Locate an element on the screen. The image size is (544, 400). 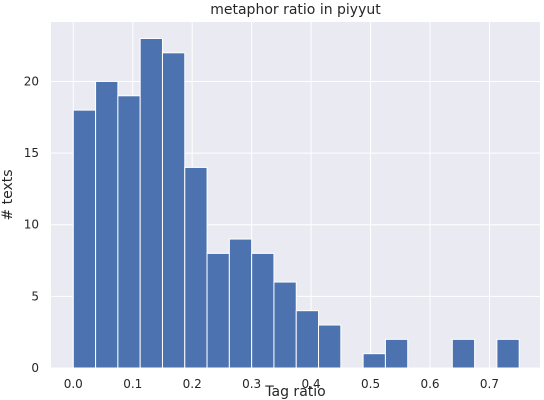
x-tick-label: 0.0 is located at coordinates (73, 384).